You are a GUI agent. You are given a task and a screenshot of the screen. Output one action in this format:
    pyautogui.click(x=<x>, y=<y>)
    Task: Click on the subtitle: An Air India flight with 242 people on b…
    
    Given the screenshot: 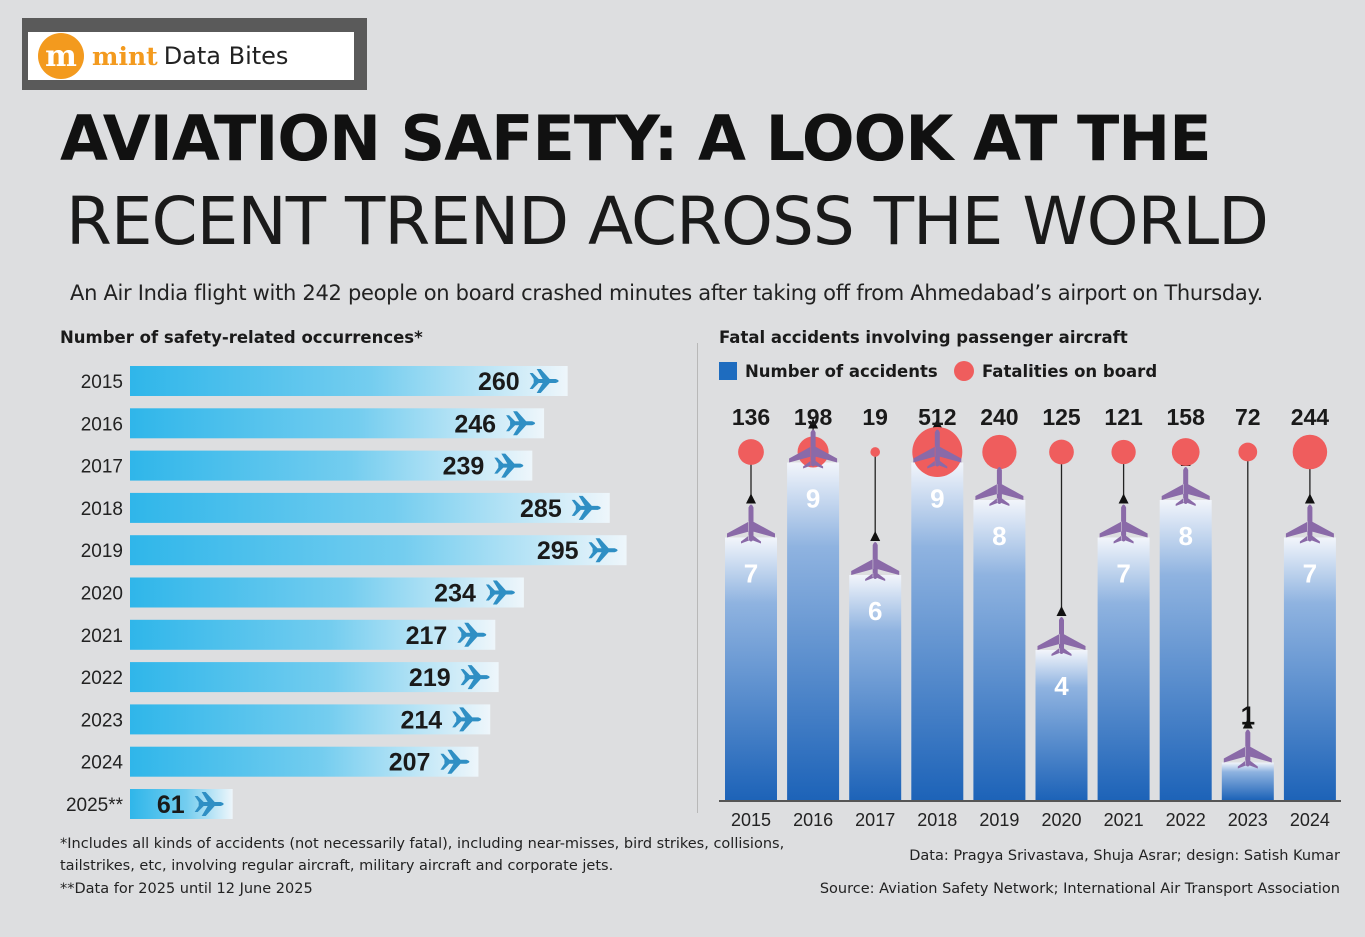 What is the action you would take?
    pyautogui.click(x=666, y=293)
    